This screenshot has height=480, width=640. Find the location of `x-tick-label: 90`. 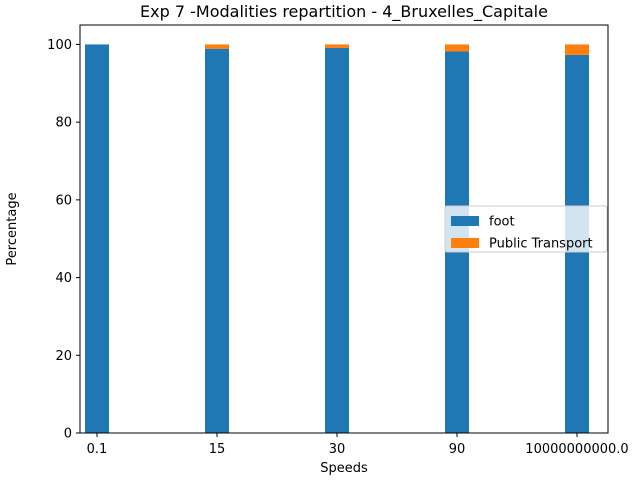

x-tick-label: 90 is located at coordinates (457, 449).